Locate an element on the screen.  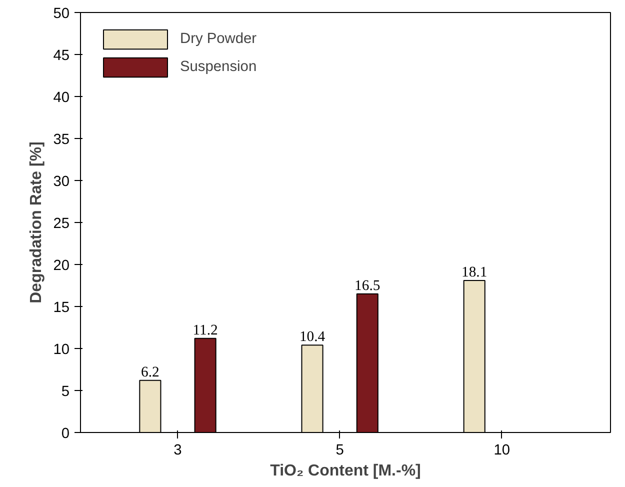
legend-label: Suspension is located at coordinates (218, 67).